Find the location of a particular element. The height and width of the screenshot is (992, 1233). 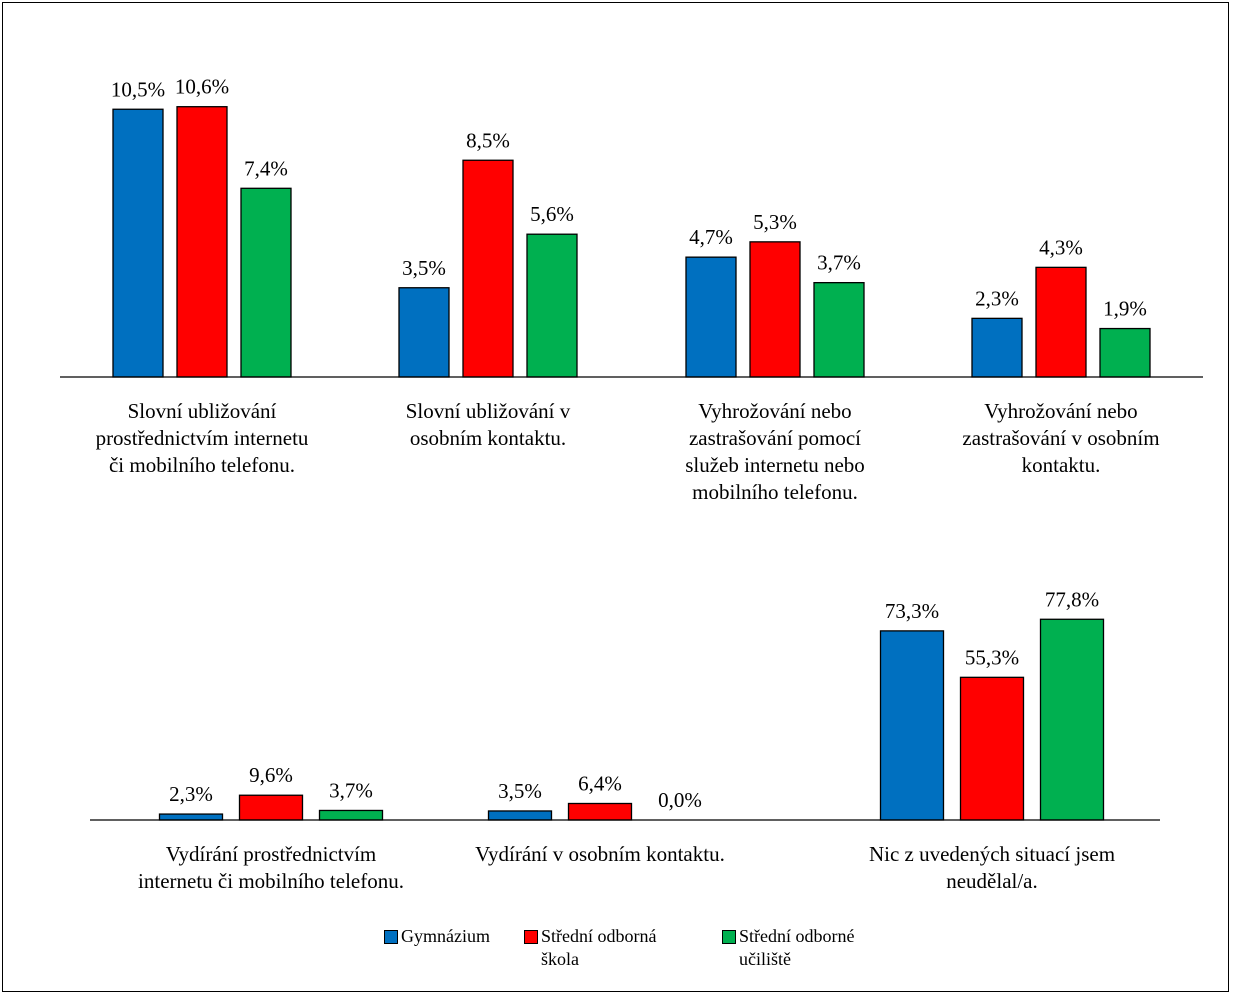

data-label: 0,0% is located at coordinates (680, 800).